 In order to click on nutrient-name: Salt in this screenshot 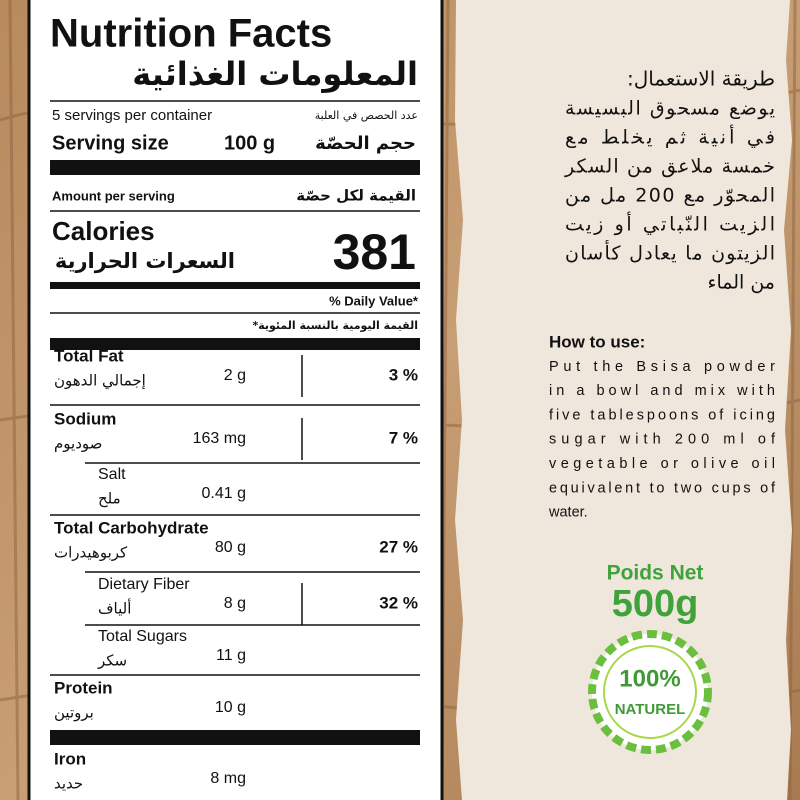, I will do `click(112, 474)`.